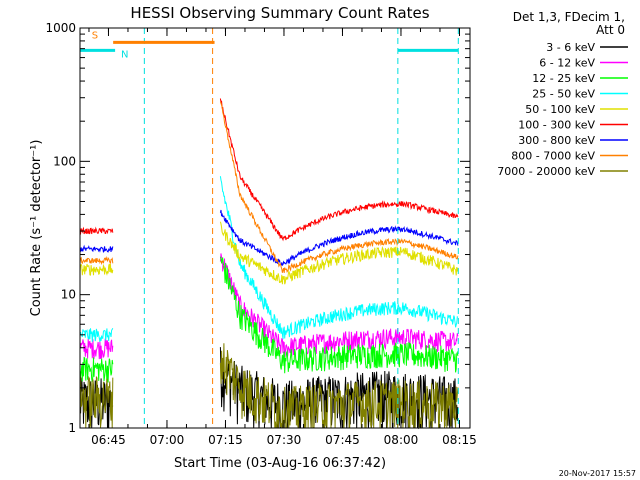 The width and height of the screenshot is (640, 480). I want to click on x-tick-label-6: 08:00, so click(401, 440).